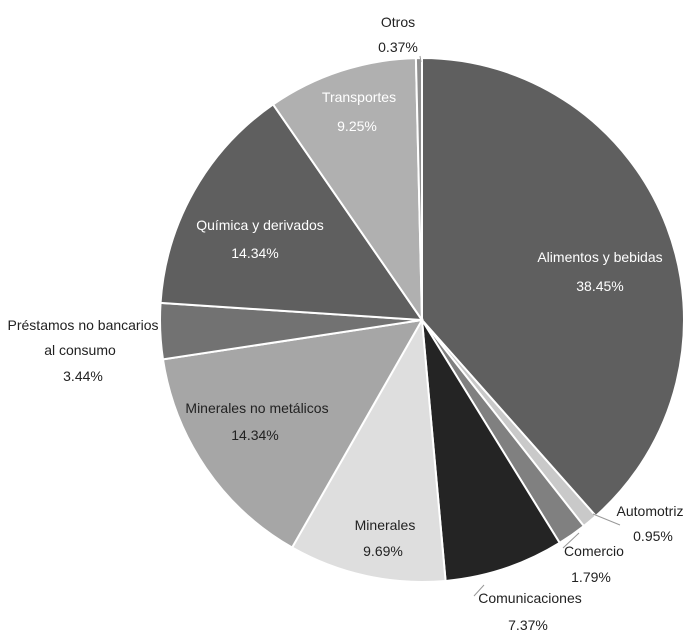 The width and height of the screenshot is (699, 640). I want to click on label-minerales-no-metalicos: Minerales no metálicos, so click(256, 408).